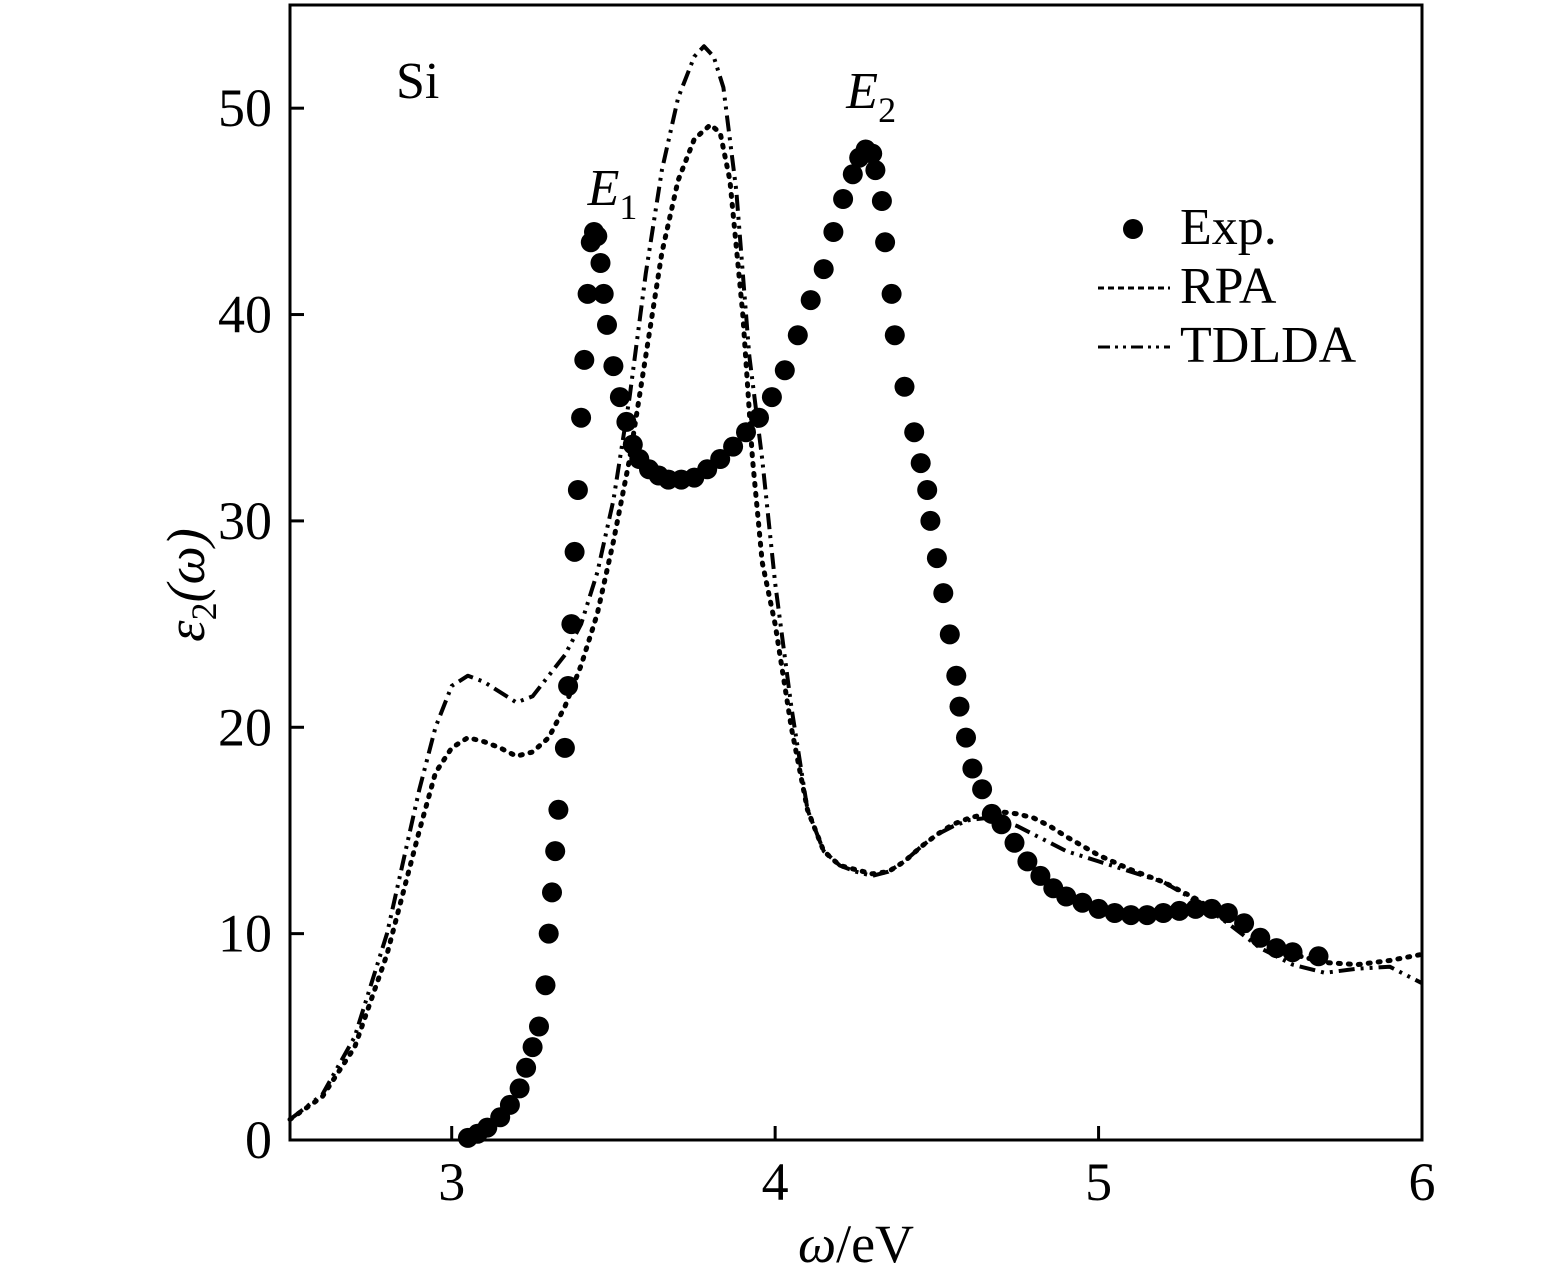 The height and width of the screenshot is (1281, 1554). Describe the element at coordinates (1228, 227) in the screenshot. I see `legend-label-exp: Exp.` at that location.